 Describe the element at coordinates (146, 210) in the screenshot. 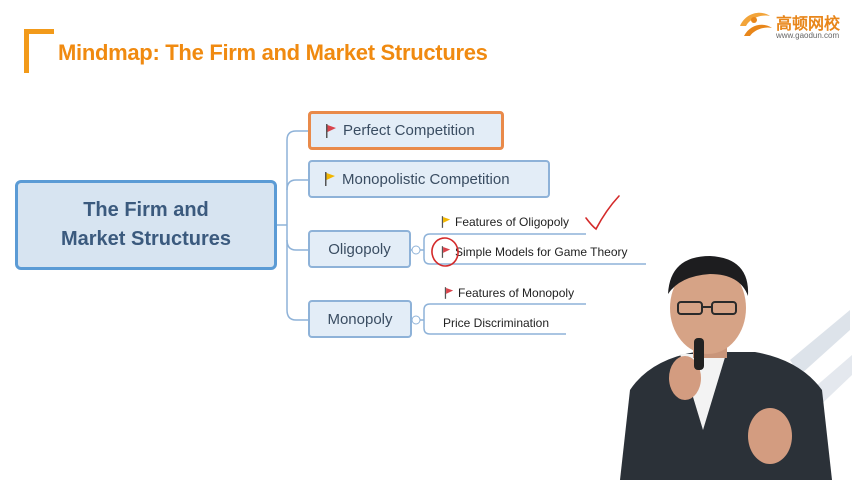

I see `central-topic-line1: The Firm and` at that location.